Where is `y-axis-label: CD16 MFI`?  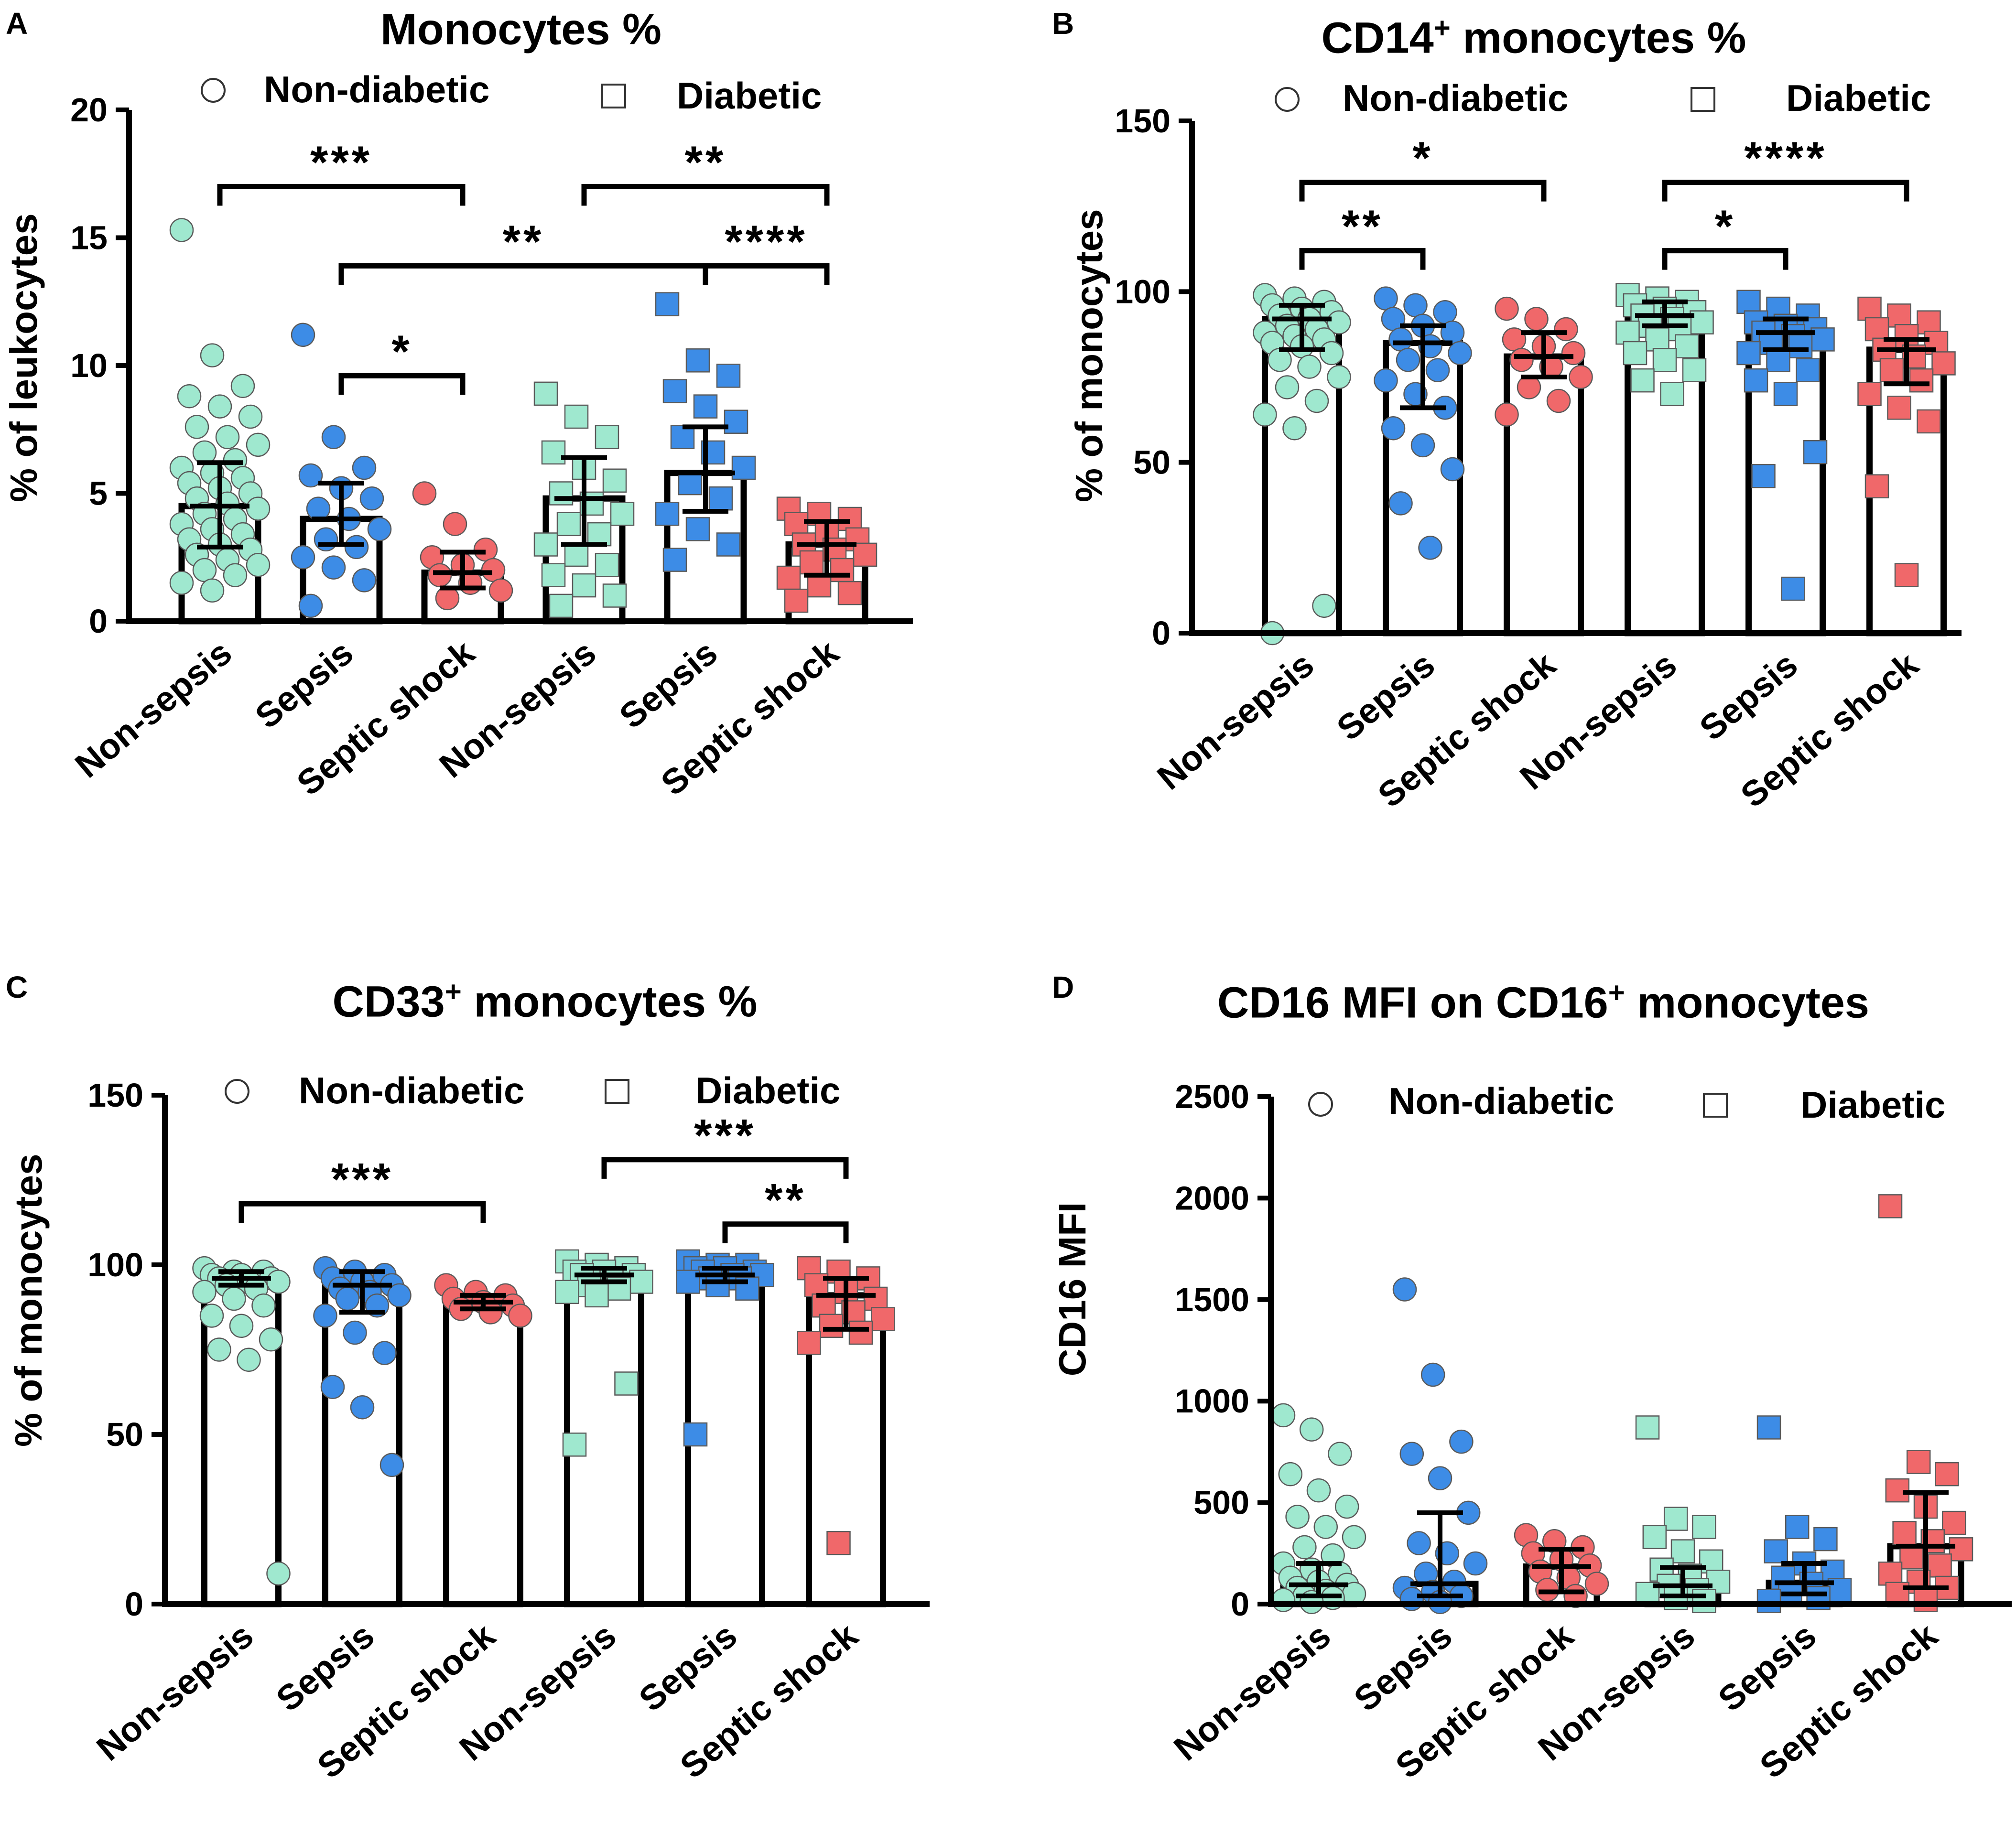 y-axis-label: CD16 MFI is located at coordinates (1072, 1289).